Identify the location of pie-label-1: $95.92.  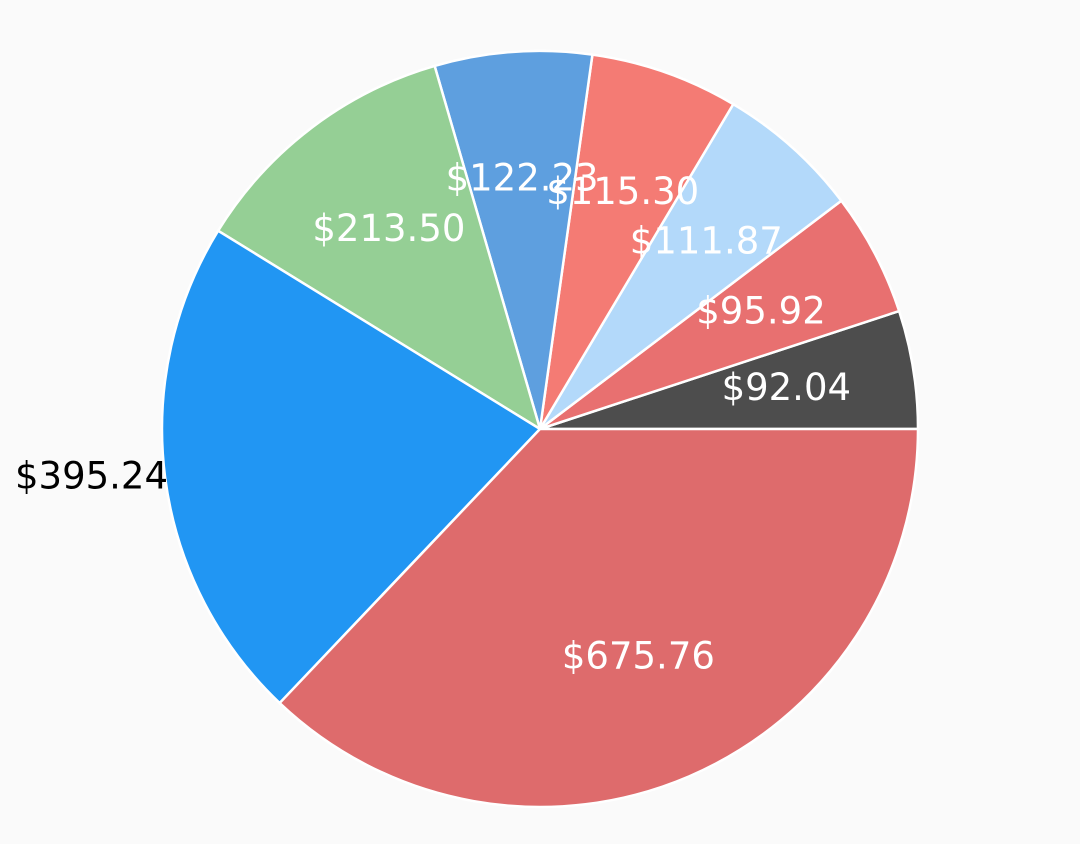
(760, 311).